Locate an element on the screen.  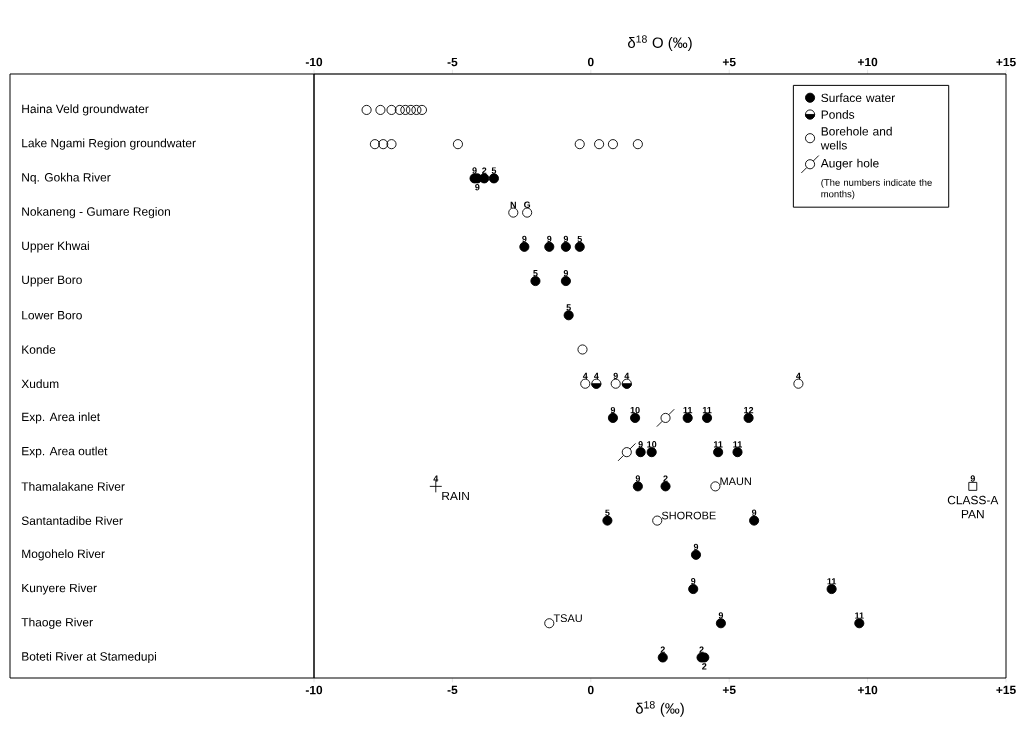
x-tick-label: -10 is located at coordinates (314, 690).